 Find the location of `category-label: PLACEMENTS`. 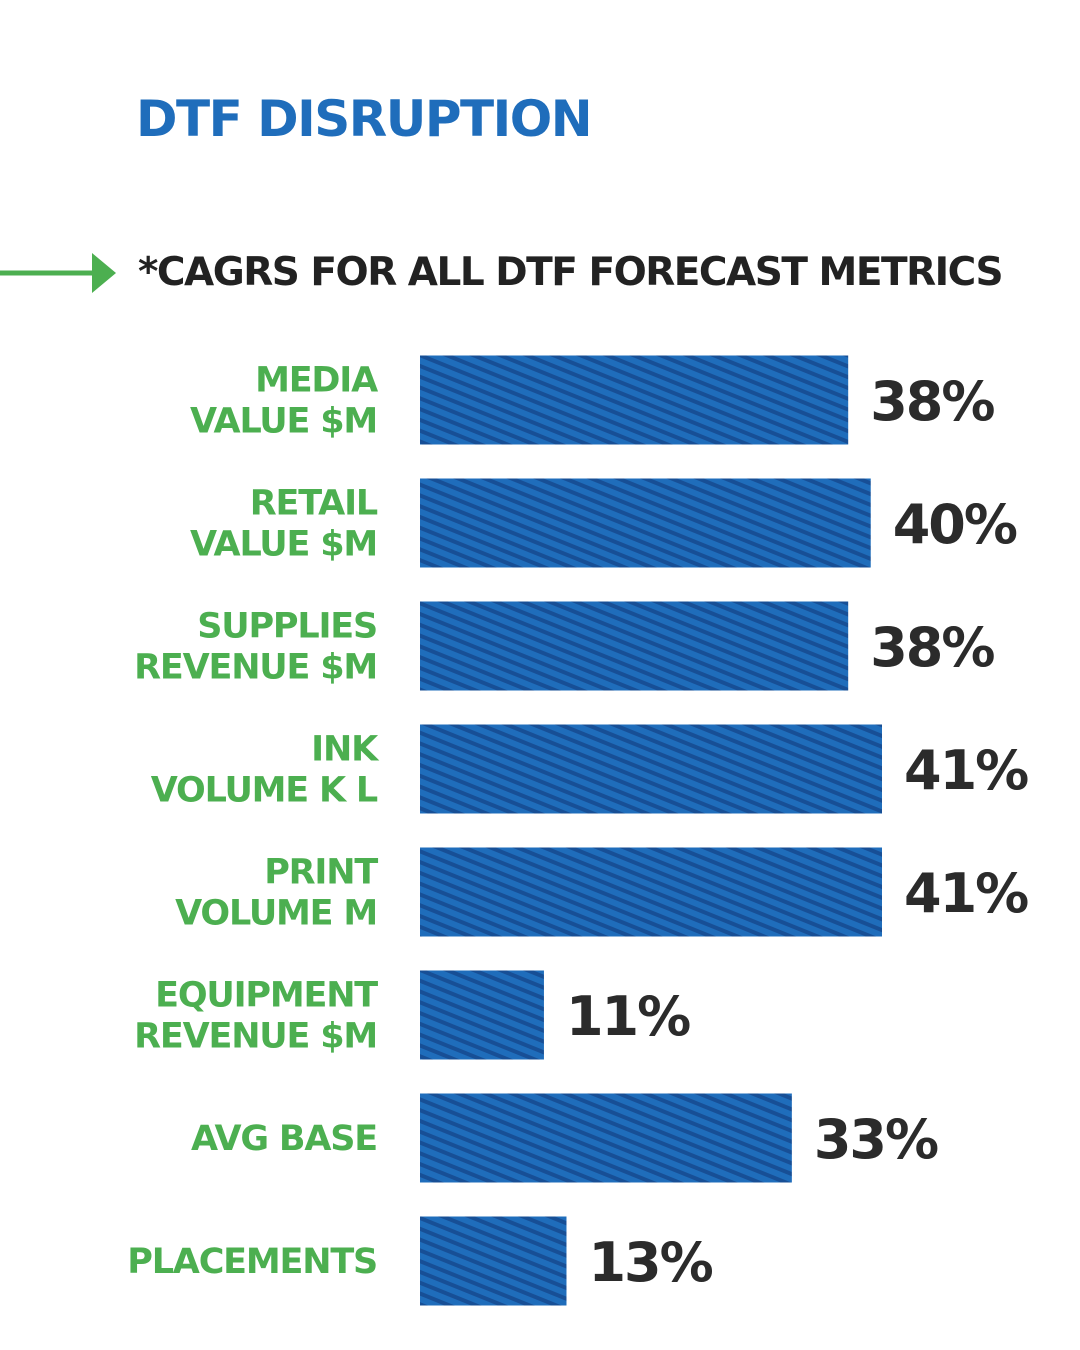

category-label: PLACEMENTS is located at coordinates (252, 1262).